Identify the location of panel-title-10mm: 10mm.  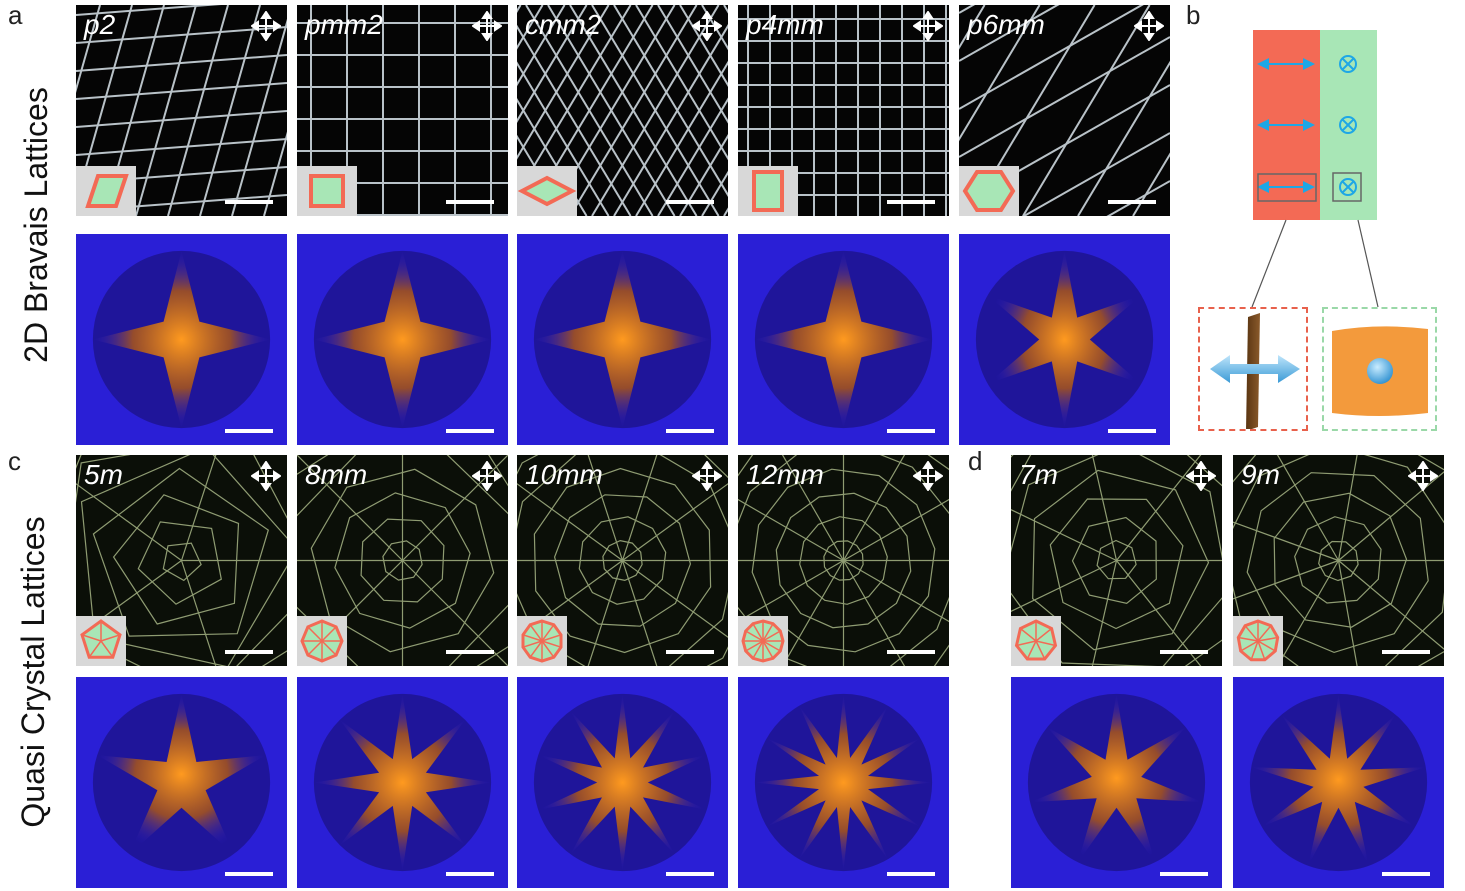
(564, 474).